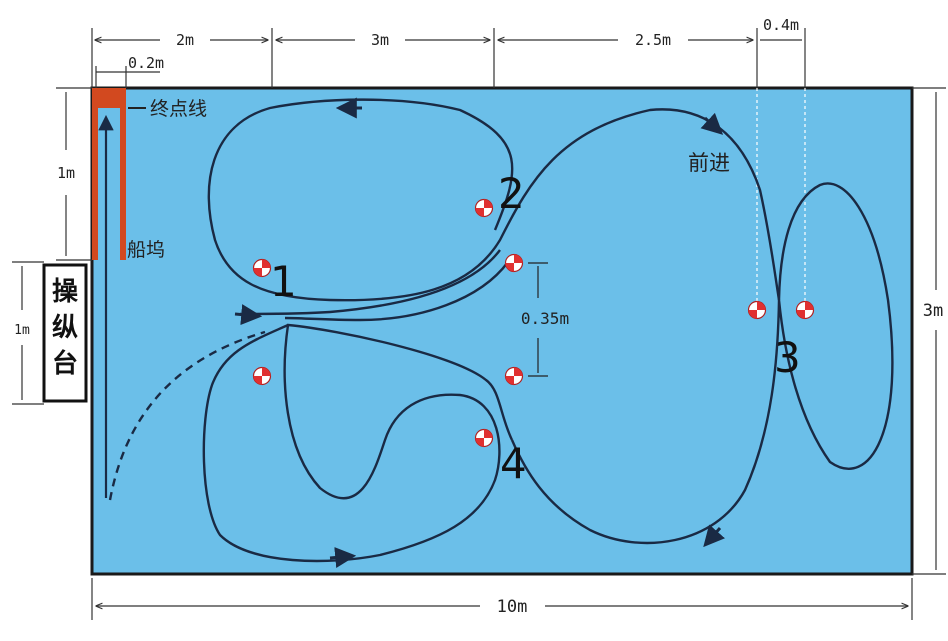 Image resolution: width=948 pixels, height=641 pixels. Describe the element at coordinates (283, 281) in the screenshot. I see `buoy-number-1: 1` at that location.